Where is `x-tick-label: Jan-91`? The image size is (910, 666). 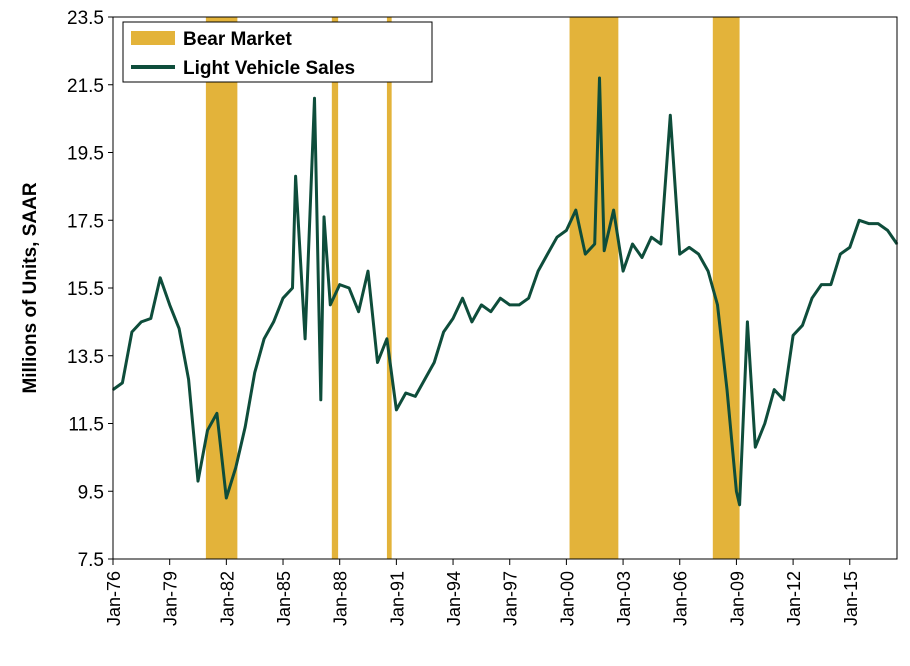 x-tick-label: Jan-91 is located at coordinates (397, 598).